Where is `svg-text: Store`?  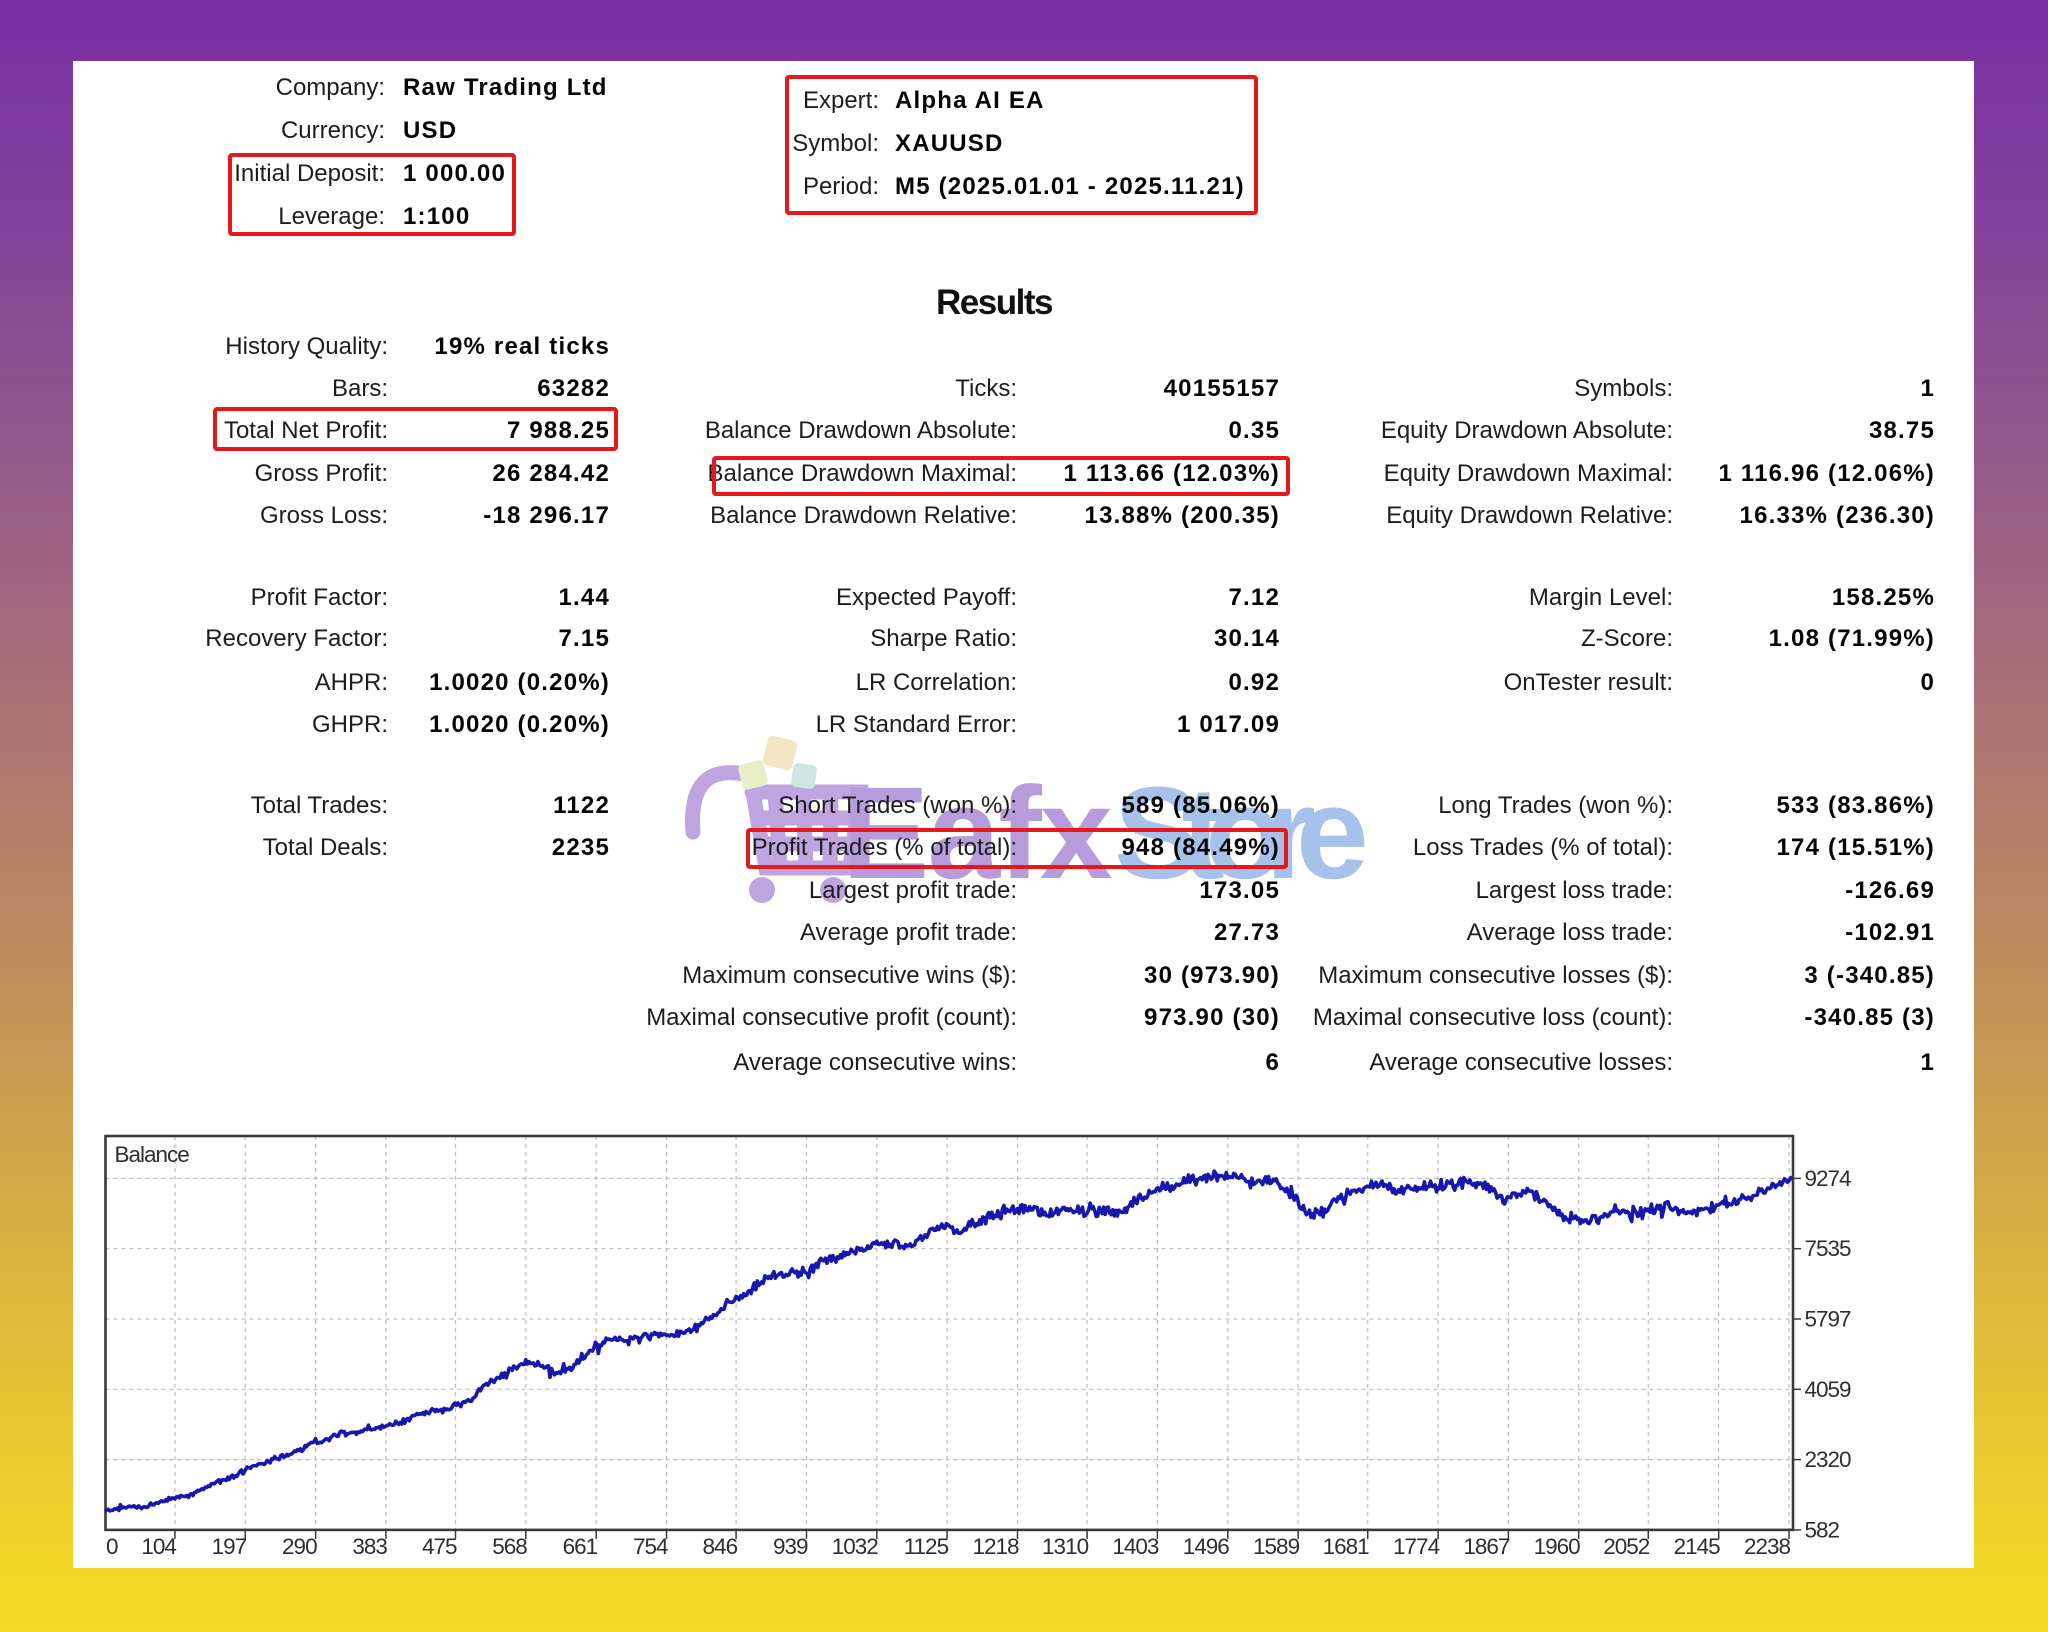
svg-text: Store is located at coordinates (1239, 832).